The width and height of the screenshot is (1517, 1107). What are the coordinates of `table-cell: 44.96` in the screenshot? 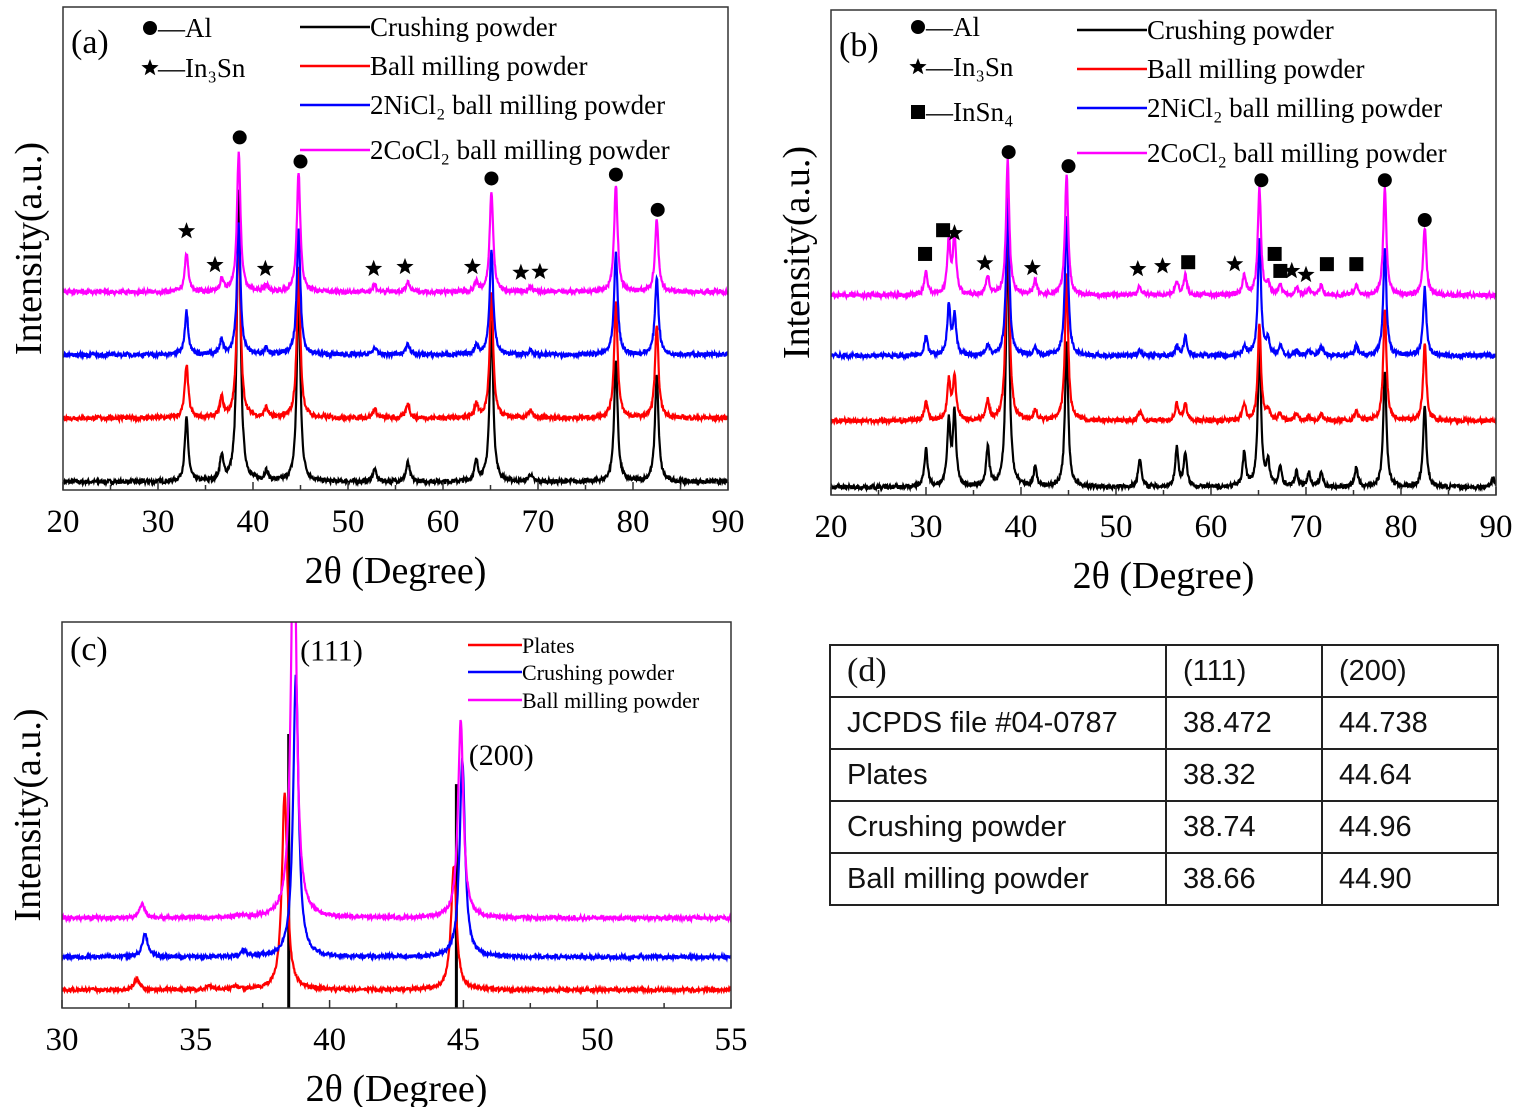 It's located at (1410, 827).